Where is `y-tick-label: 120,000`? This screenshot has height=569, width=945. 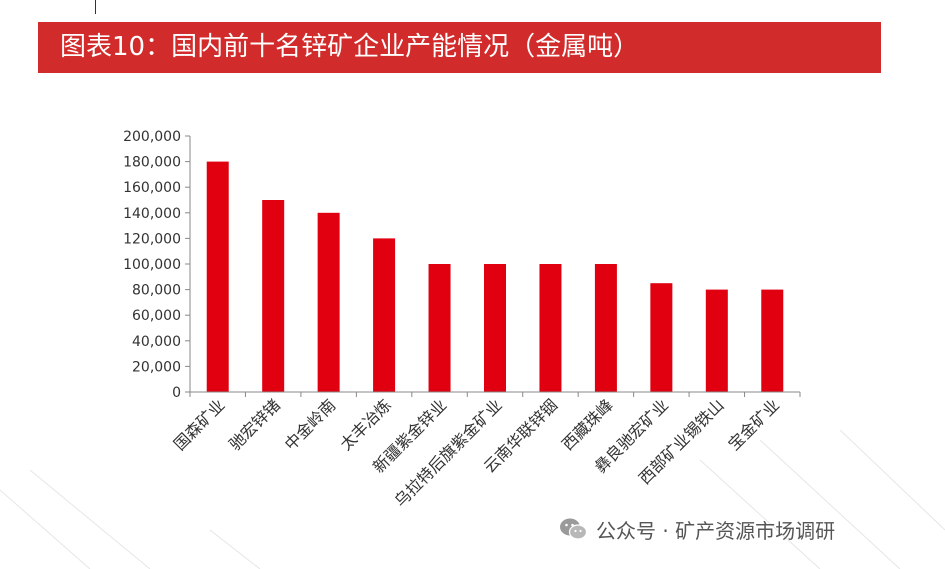 y-tick-label: 120,000 is located at coordinates (152, 239).